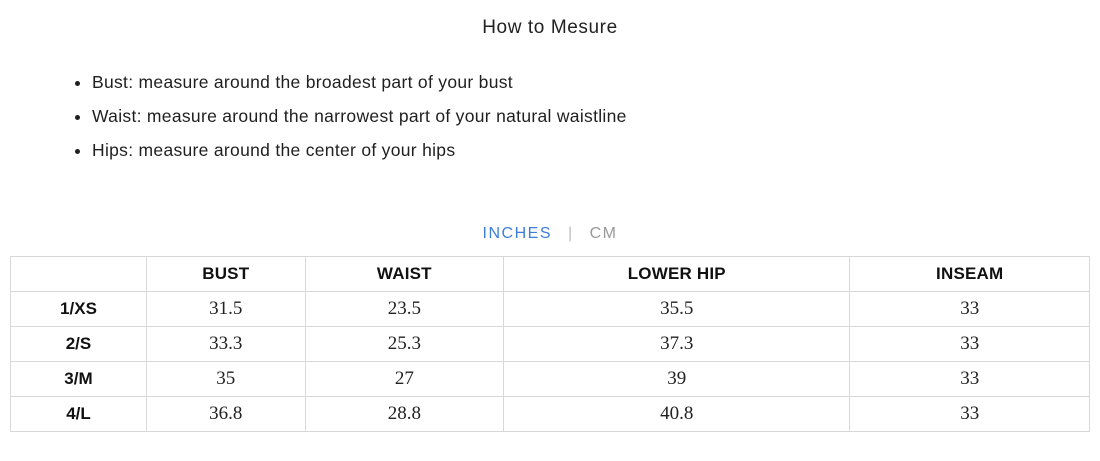  What do you see at coordinates (404, 379) in the screenshot?
I see `waist-value: 27` at bounding box center [404, 379].